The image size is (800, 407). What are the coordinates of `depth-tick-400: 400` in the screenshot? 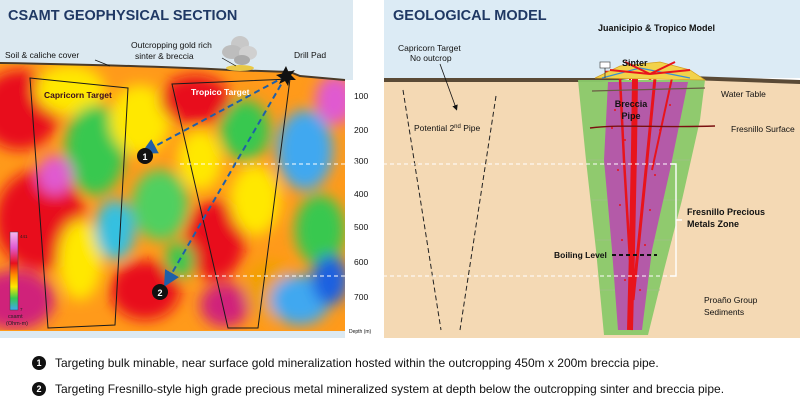 It's located at (361, 194).